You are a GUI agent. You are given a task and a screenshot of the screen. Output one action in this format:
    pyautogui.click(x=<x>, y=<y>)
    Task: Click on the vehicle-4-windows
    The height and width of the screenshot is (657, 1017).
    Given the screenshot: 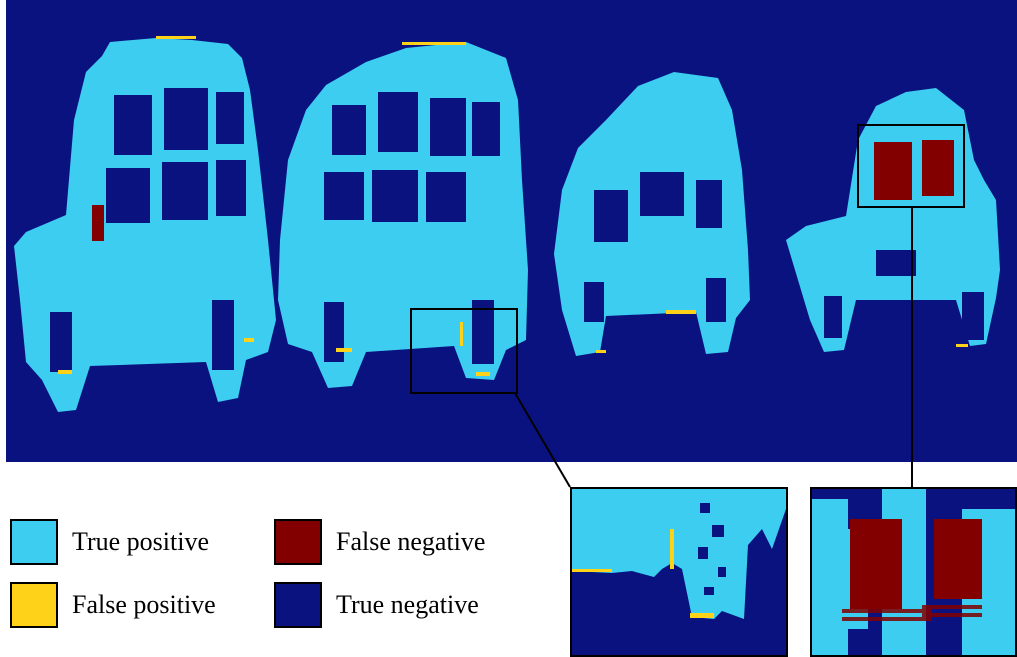 What is the action you would take?
    pyautogui.click(x=904, y=295)
    